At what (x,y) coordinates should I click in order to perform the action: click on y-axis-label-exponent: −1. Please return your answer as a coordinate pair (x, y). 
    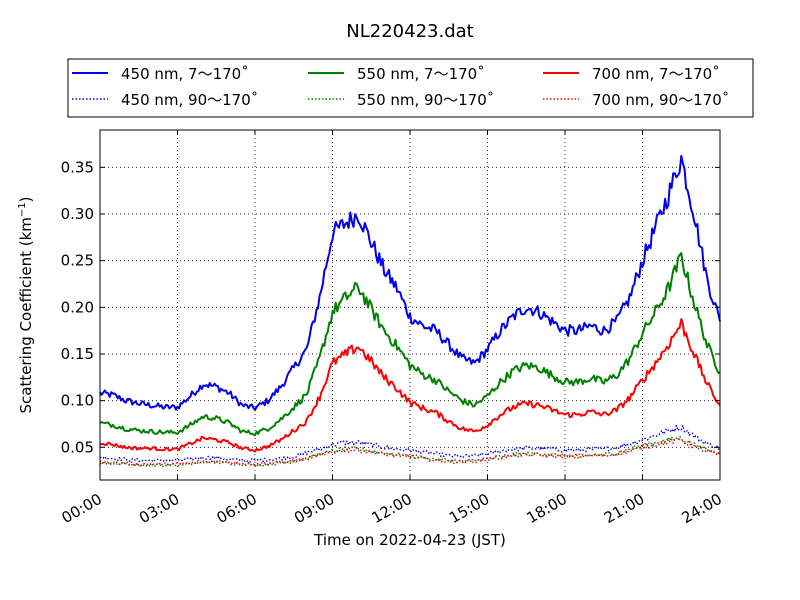
    Looking at the image, I should click on (22, 209).